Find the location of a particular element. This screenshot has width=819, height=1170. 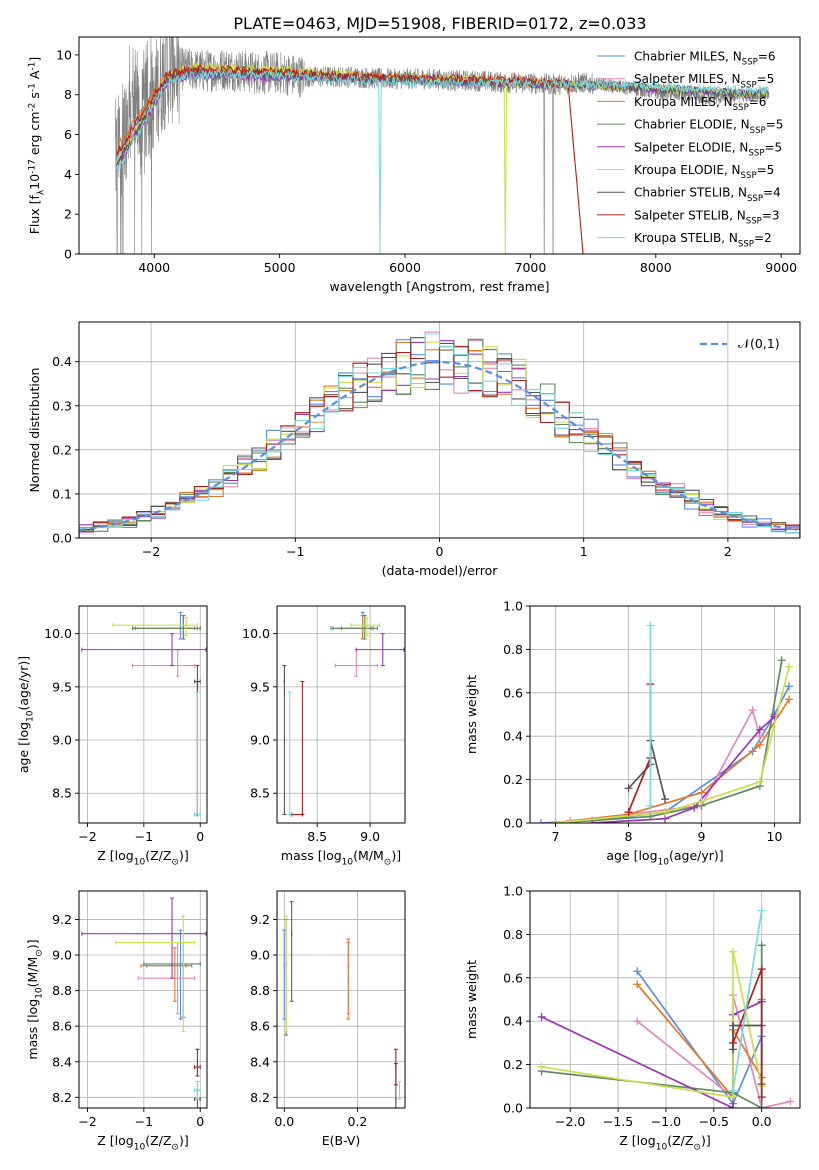

y-axis-label: mass weight is located at coordinates (471, 714).